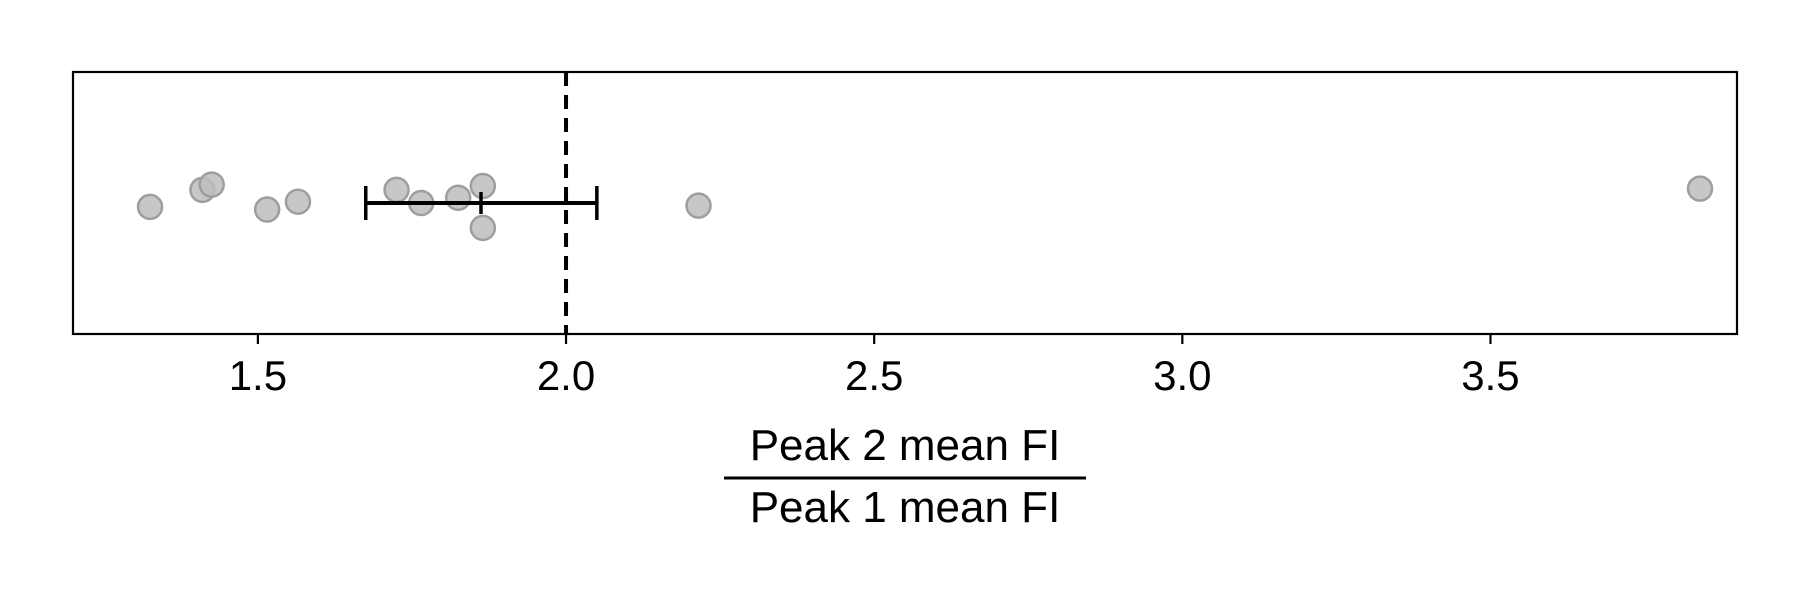 Image resolution: width=1800 pixels, height=605 pixels. Describe the element at coordinates (258, 375) in the screenshot. I see `x-tick-label: 1.5` at that location.